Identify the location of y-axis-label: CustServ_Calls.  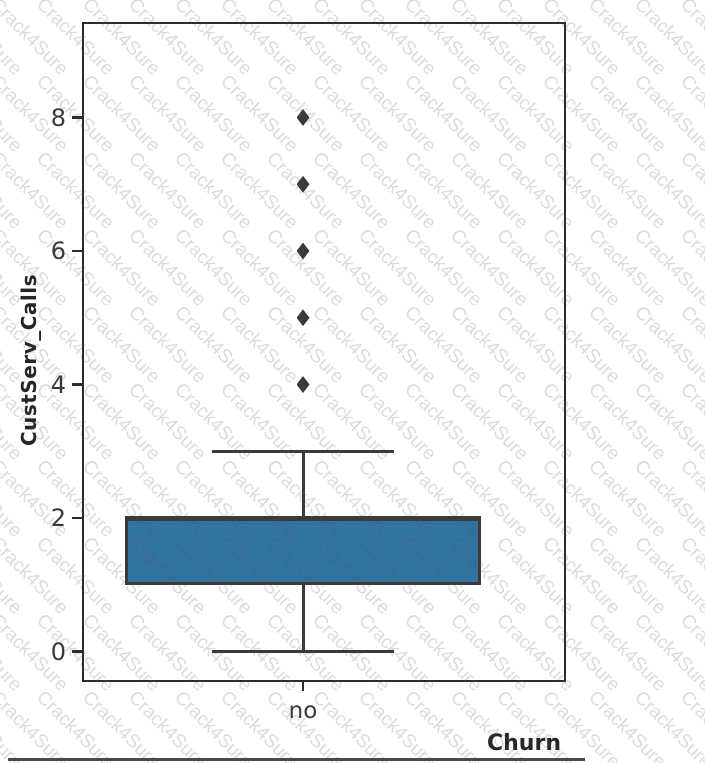
(29, 360).